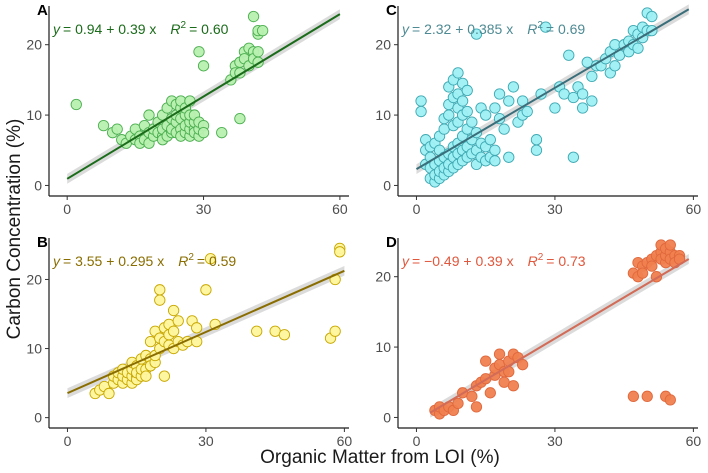 This screenshot has width=708, height=473. What do you see at coordinates (566, 261) in the screenshot?
I see `r2-value: = 0.73` at bounding box center [566, 261].